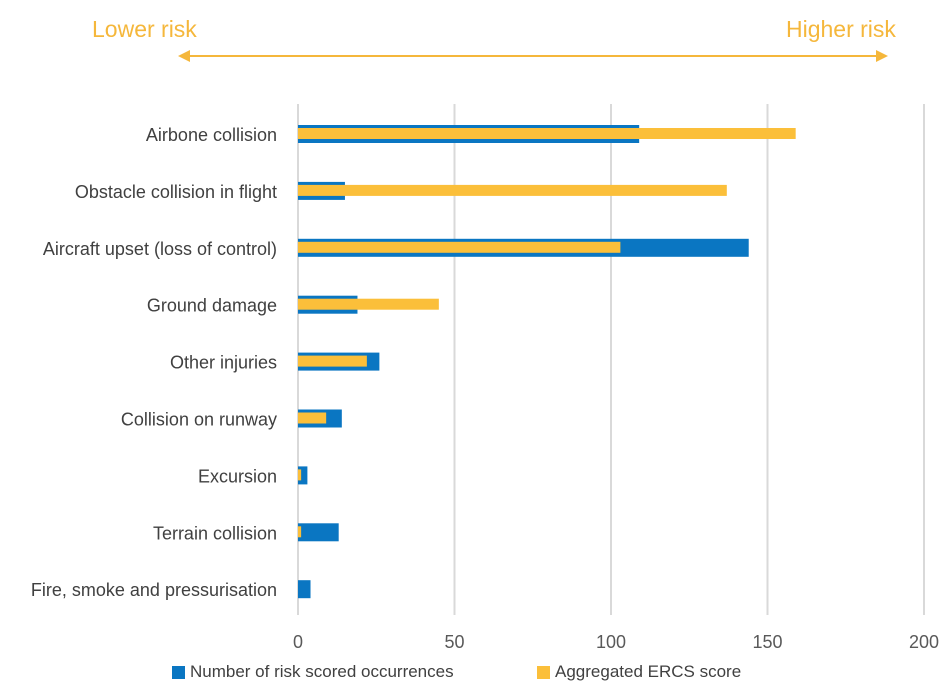 This screenshot has height=684, width=944. Describe the element at coordinates (212, 306) in the screenshot. I see `category-label: Ground damage` at that location.